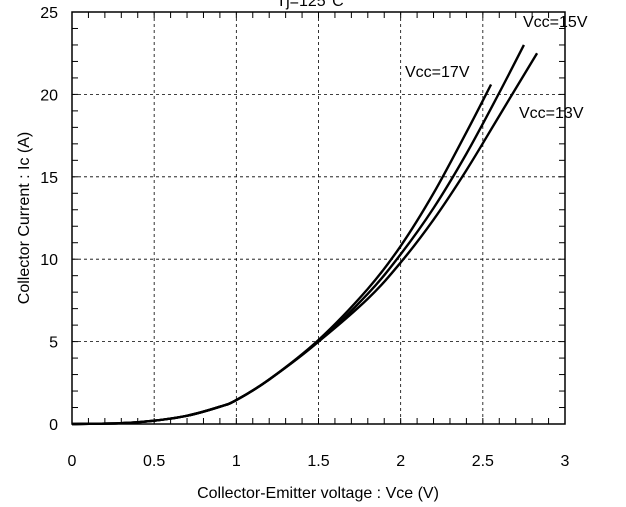 Image resolution: width=626 pixels, height=507 pixels. What do you see at coordinates (72, 461) in the screenshot?
I see `x-tick-label: 0` at bounding box center [72, 461].